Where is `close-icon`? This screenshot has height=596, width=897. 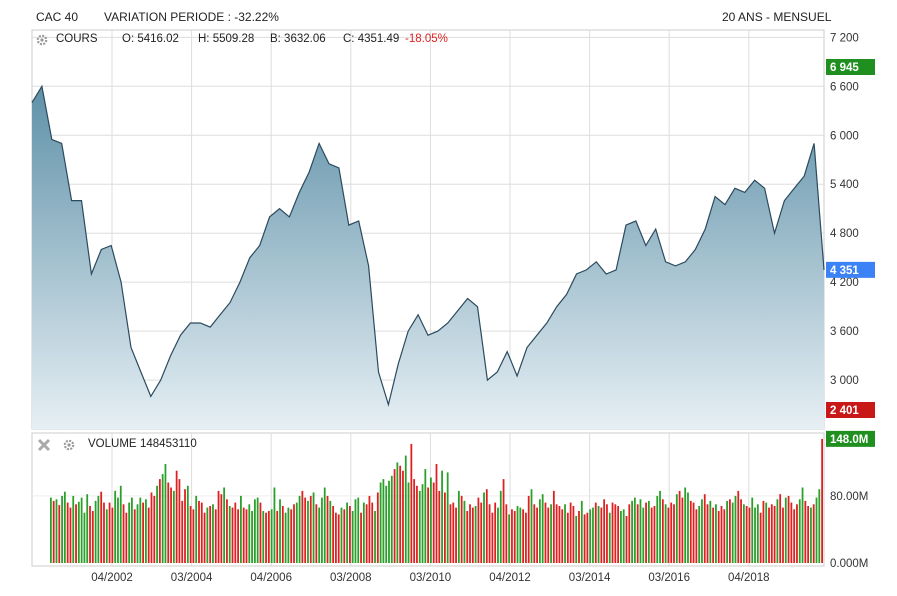
close-icon is located at coordinates (44, 445).